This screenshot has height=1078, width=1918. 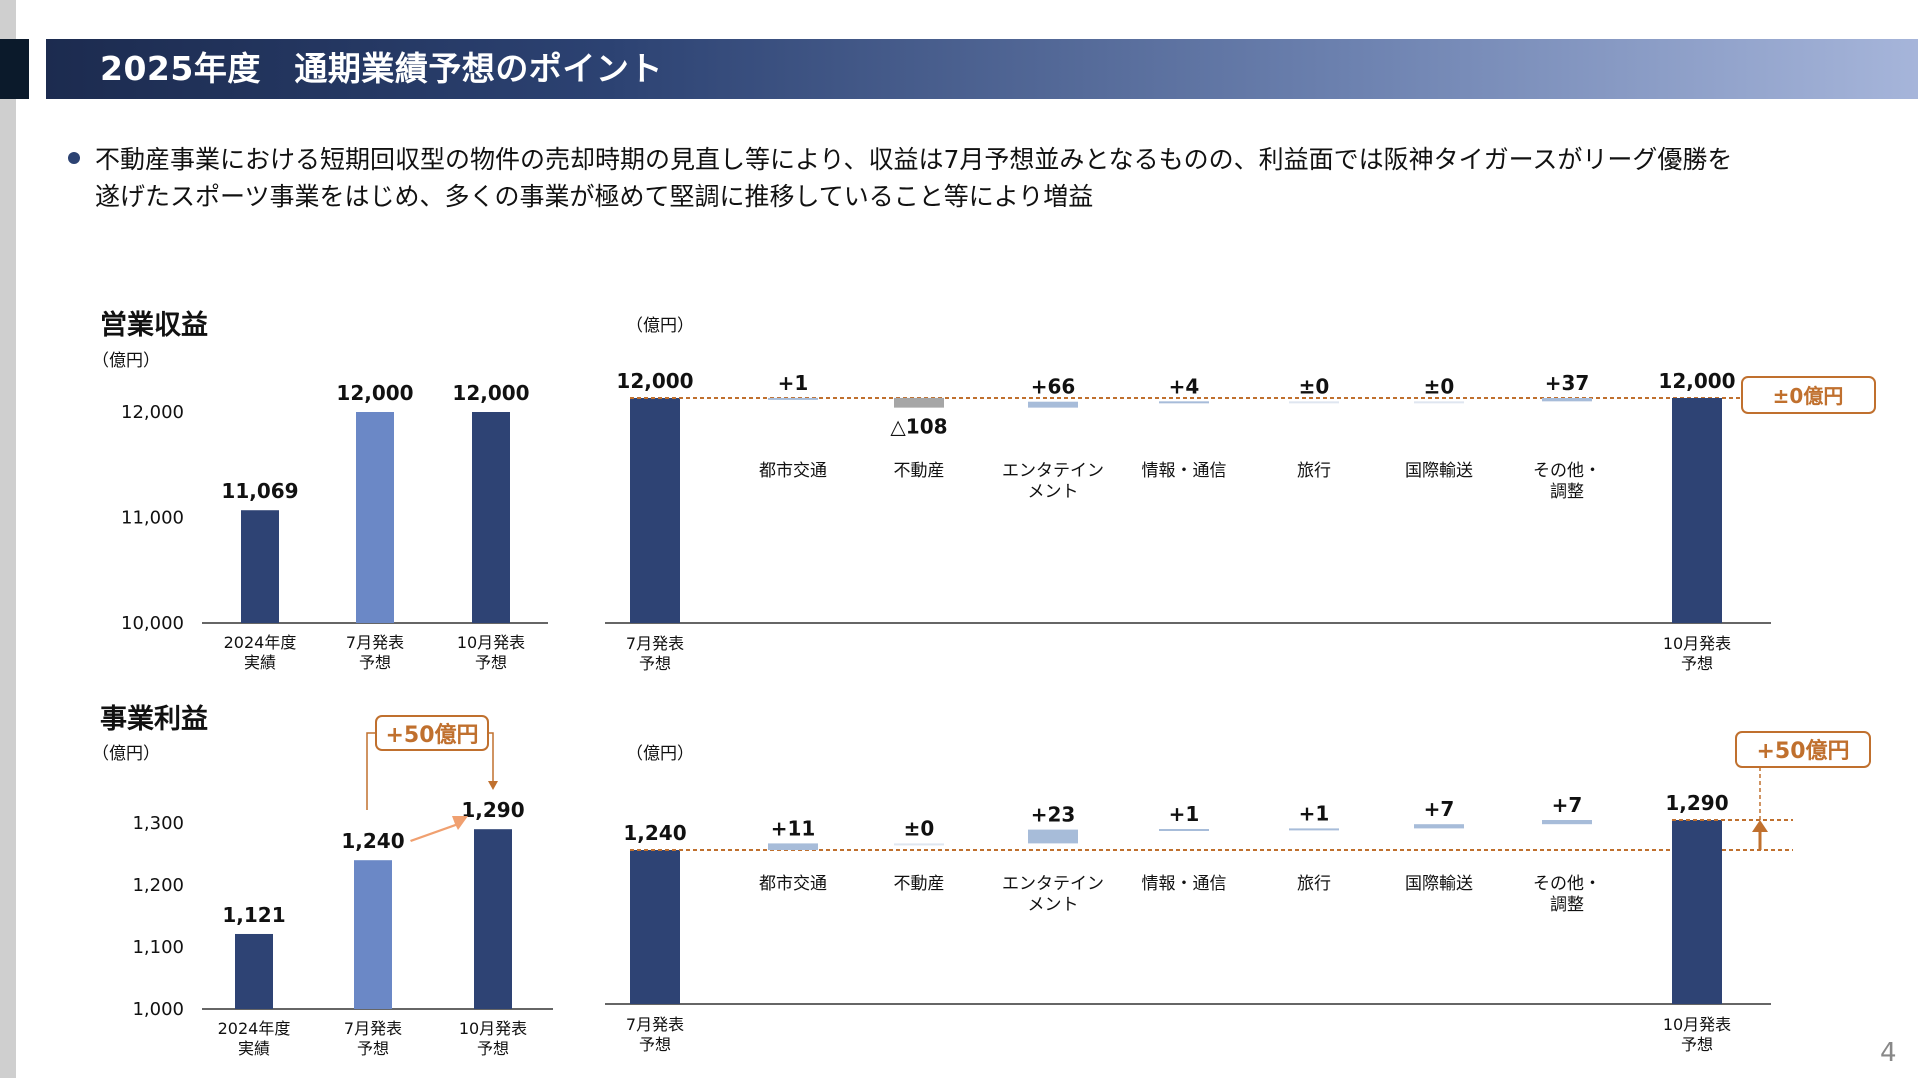 What do you see at coordinates (1696, 381) in the screenshot?
I see `end-value-label: 12,000` at bounding box center [1696, 381].